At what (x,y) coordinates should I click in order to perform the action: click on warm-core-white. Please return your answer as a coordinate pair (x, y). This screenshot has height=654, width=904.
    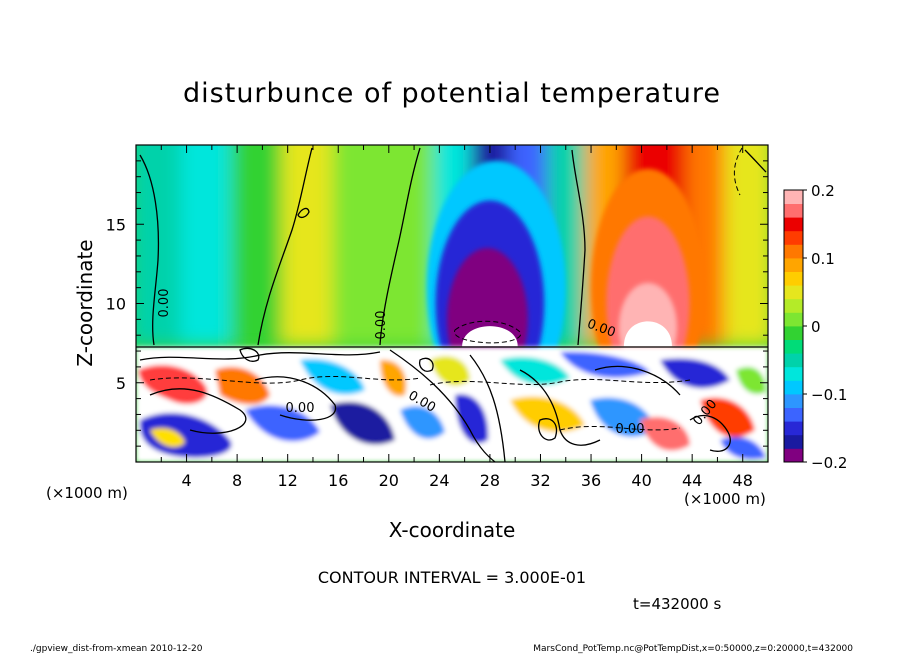
    Looking at the image, I should click on (647, 334).